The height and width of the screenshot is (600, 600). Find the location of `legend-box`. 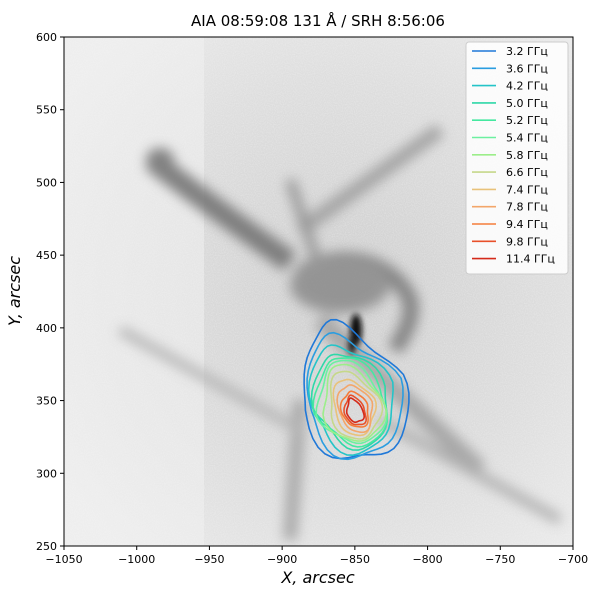

legend-box is located at coordinates (517, 158).